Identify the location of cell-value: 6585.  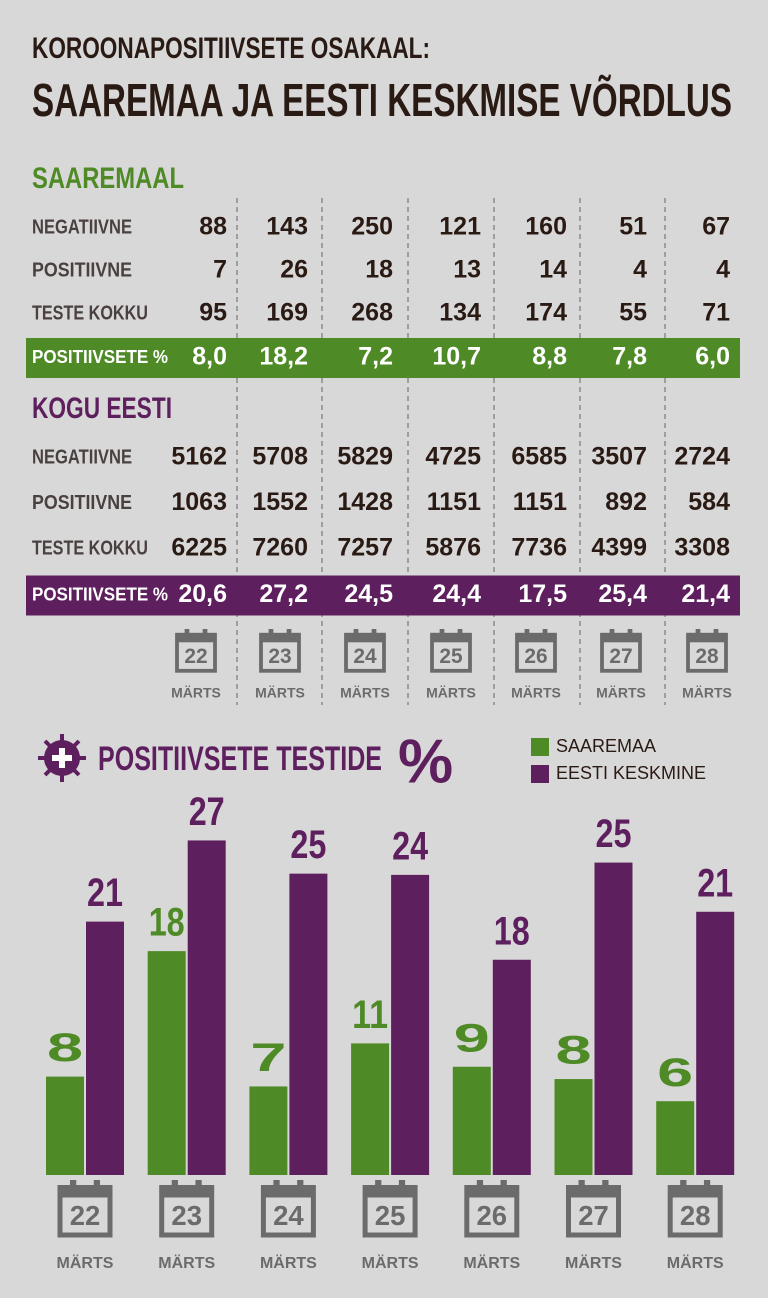
(539, 457).